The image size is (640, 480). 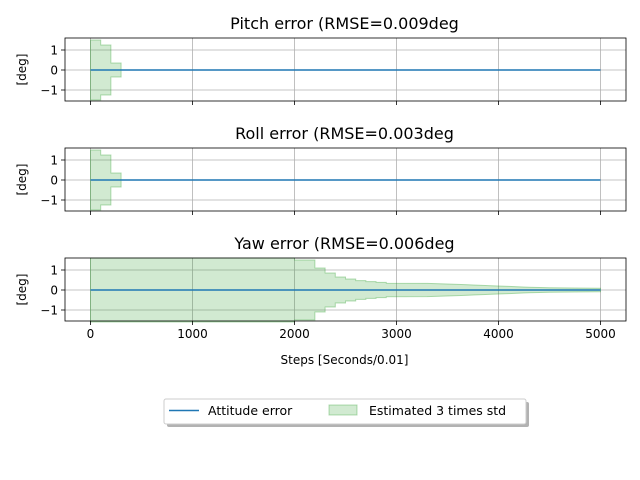 What do you see at coordinates (294, 334) in the screenshot?
I see `x-tick-label: 2000` at bounding box center [294, 334].